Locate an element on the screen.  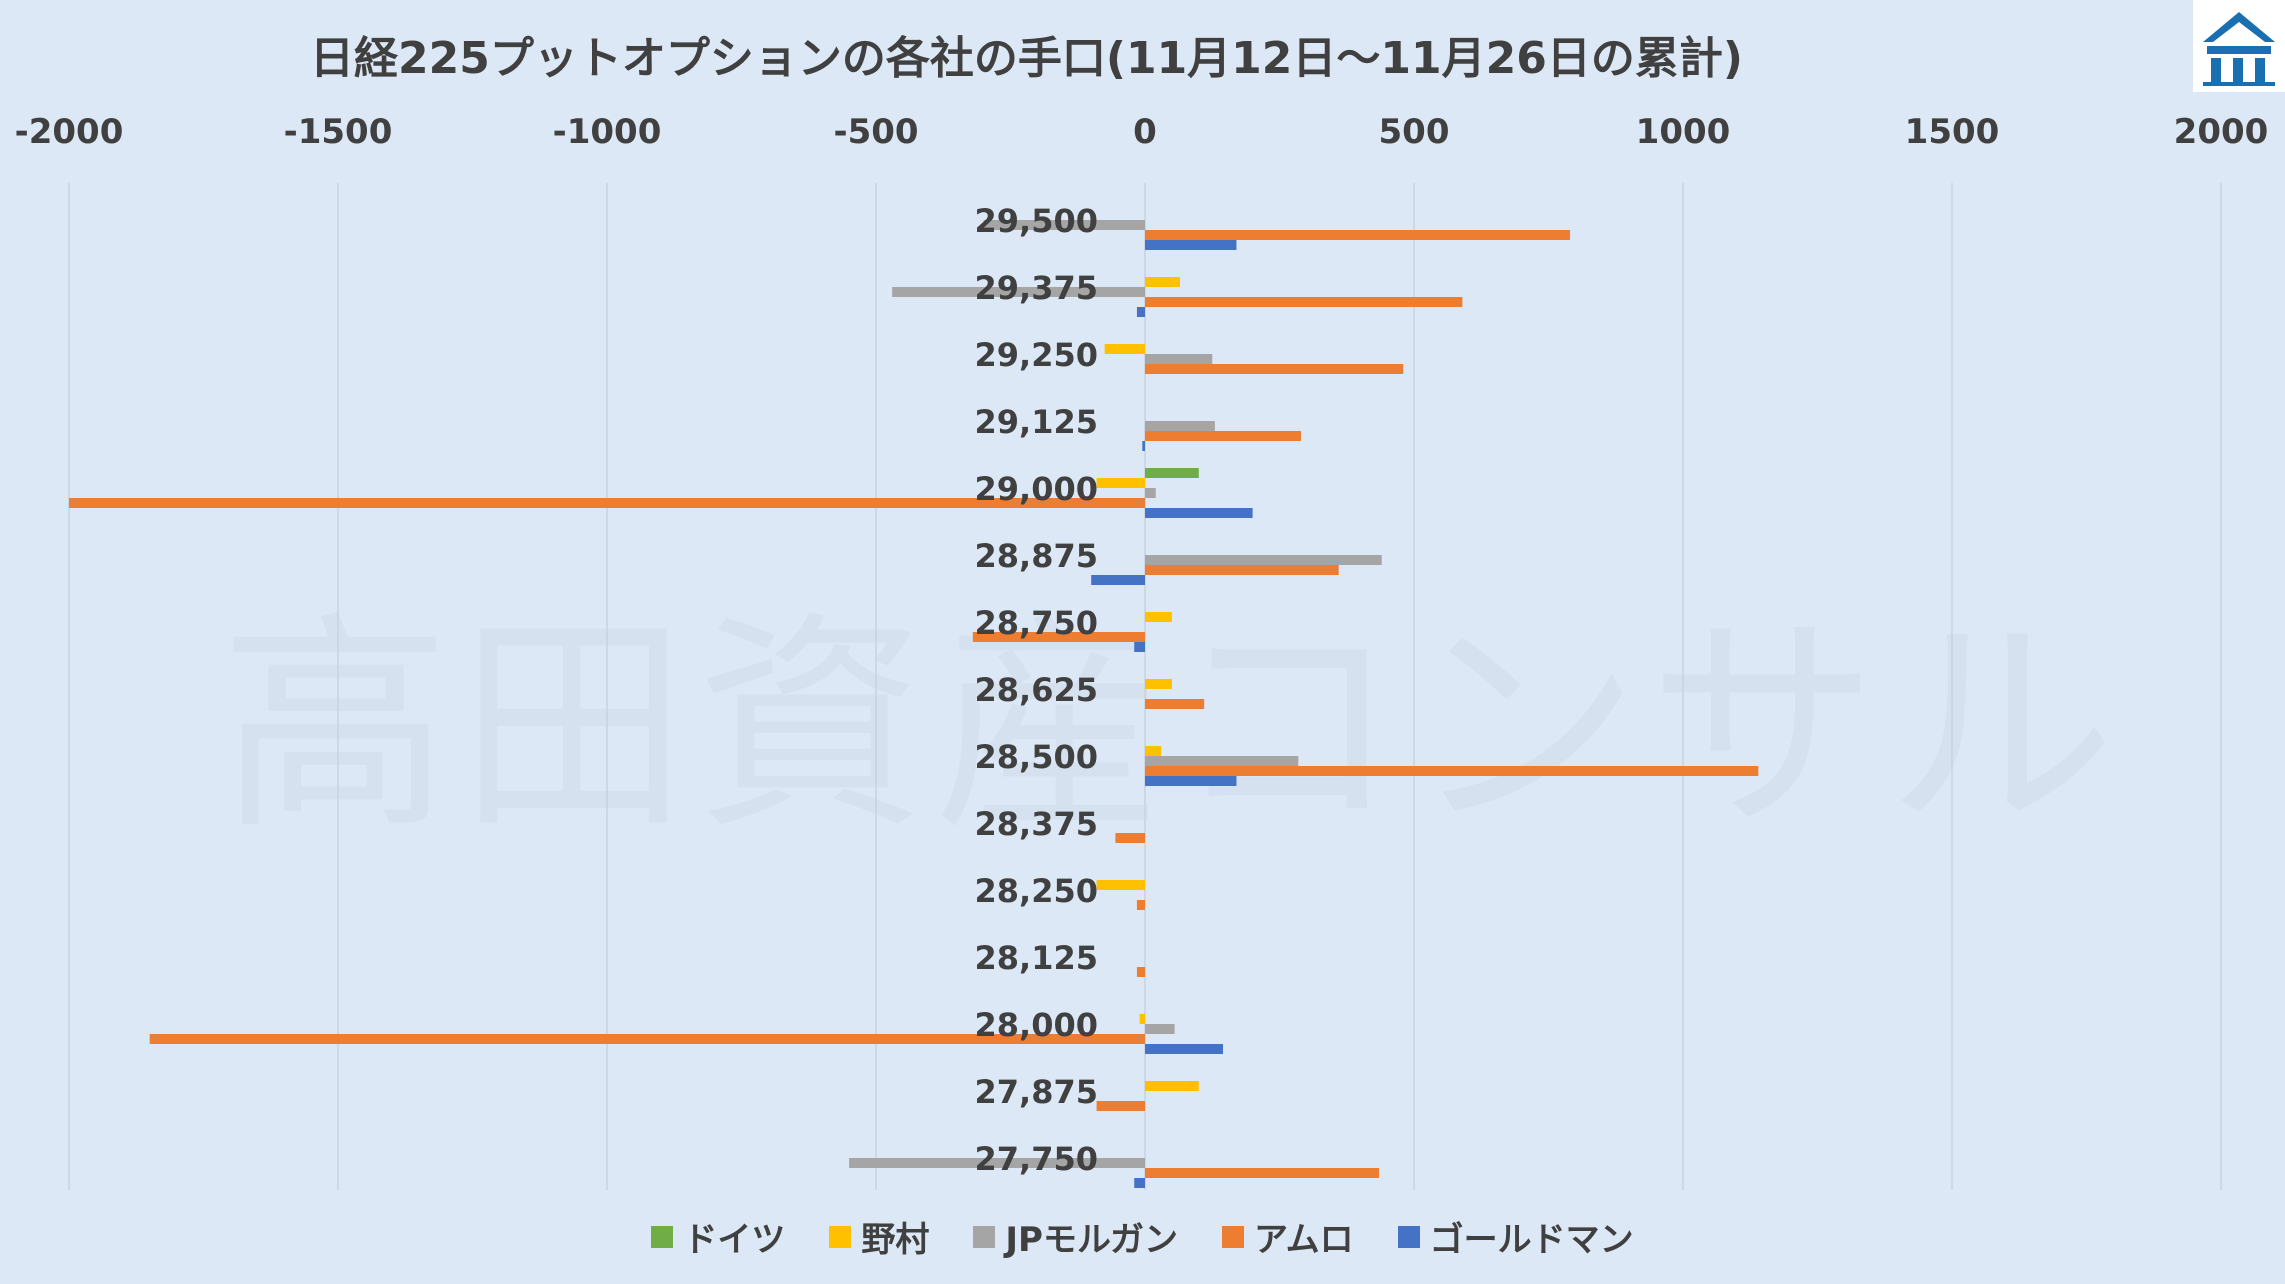
x-tick-label: 500 is located at coordinates (1414, 132).